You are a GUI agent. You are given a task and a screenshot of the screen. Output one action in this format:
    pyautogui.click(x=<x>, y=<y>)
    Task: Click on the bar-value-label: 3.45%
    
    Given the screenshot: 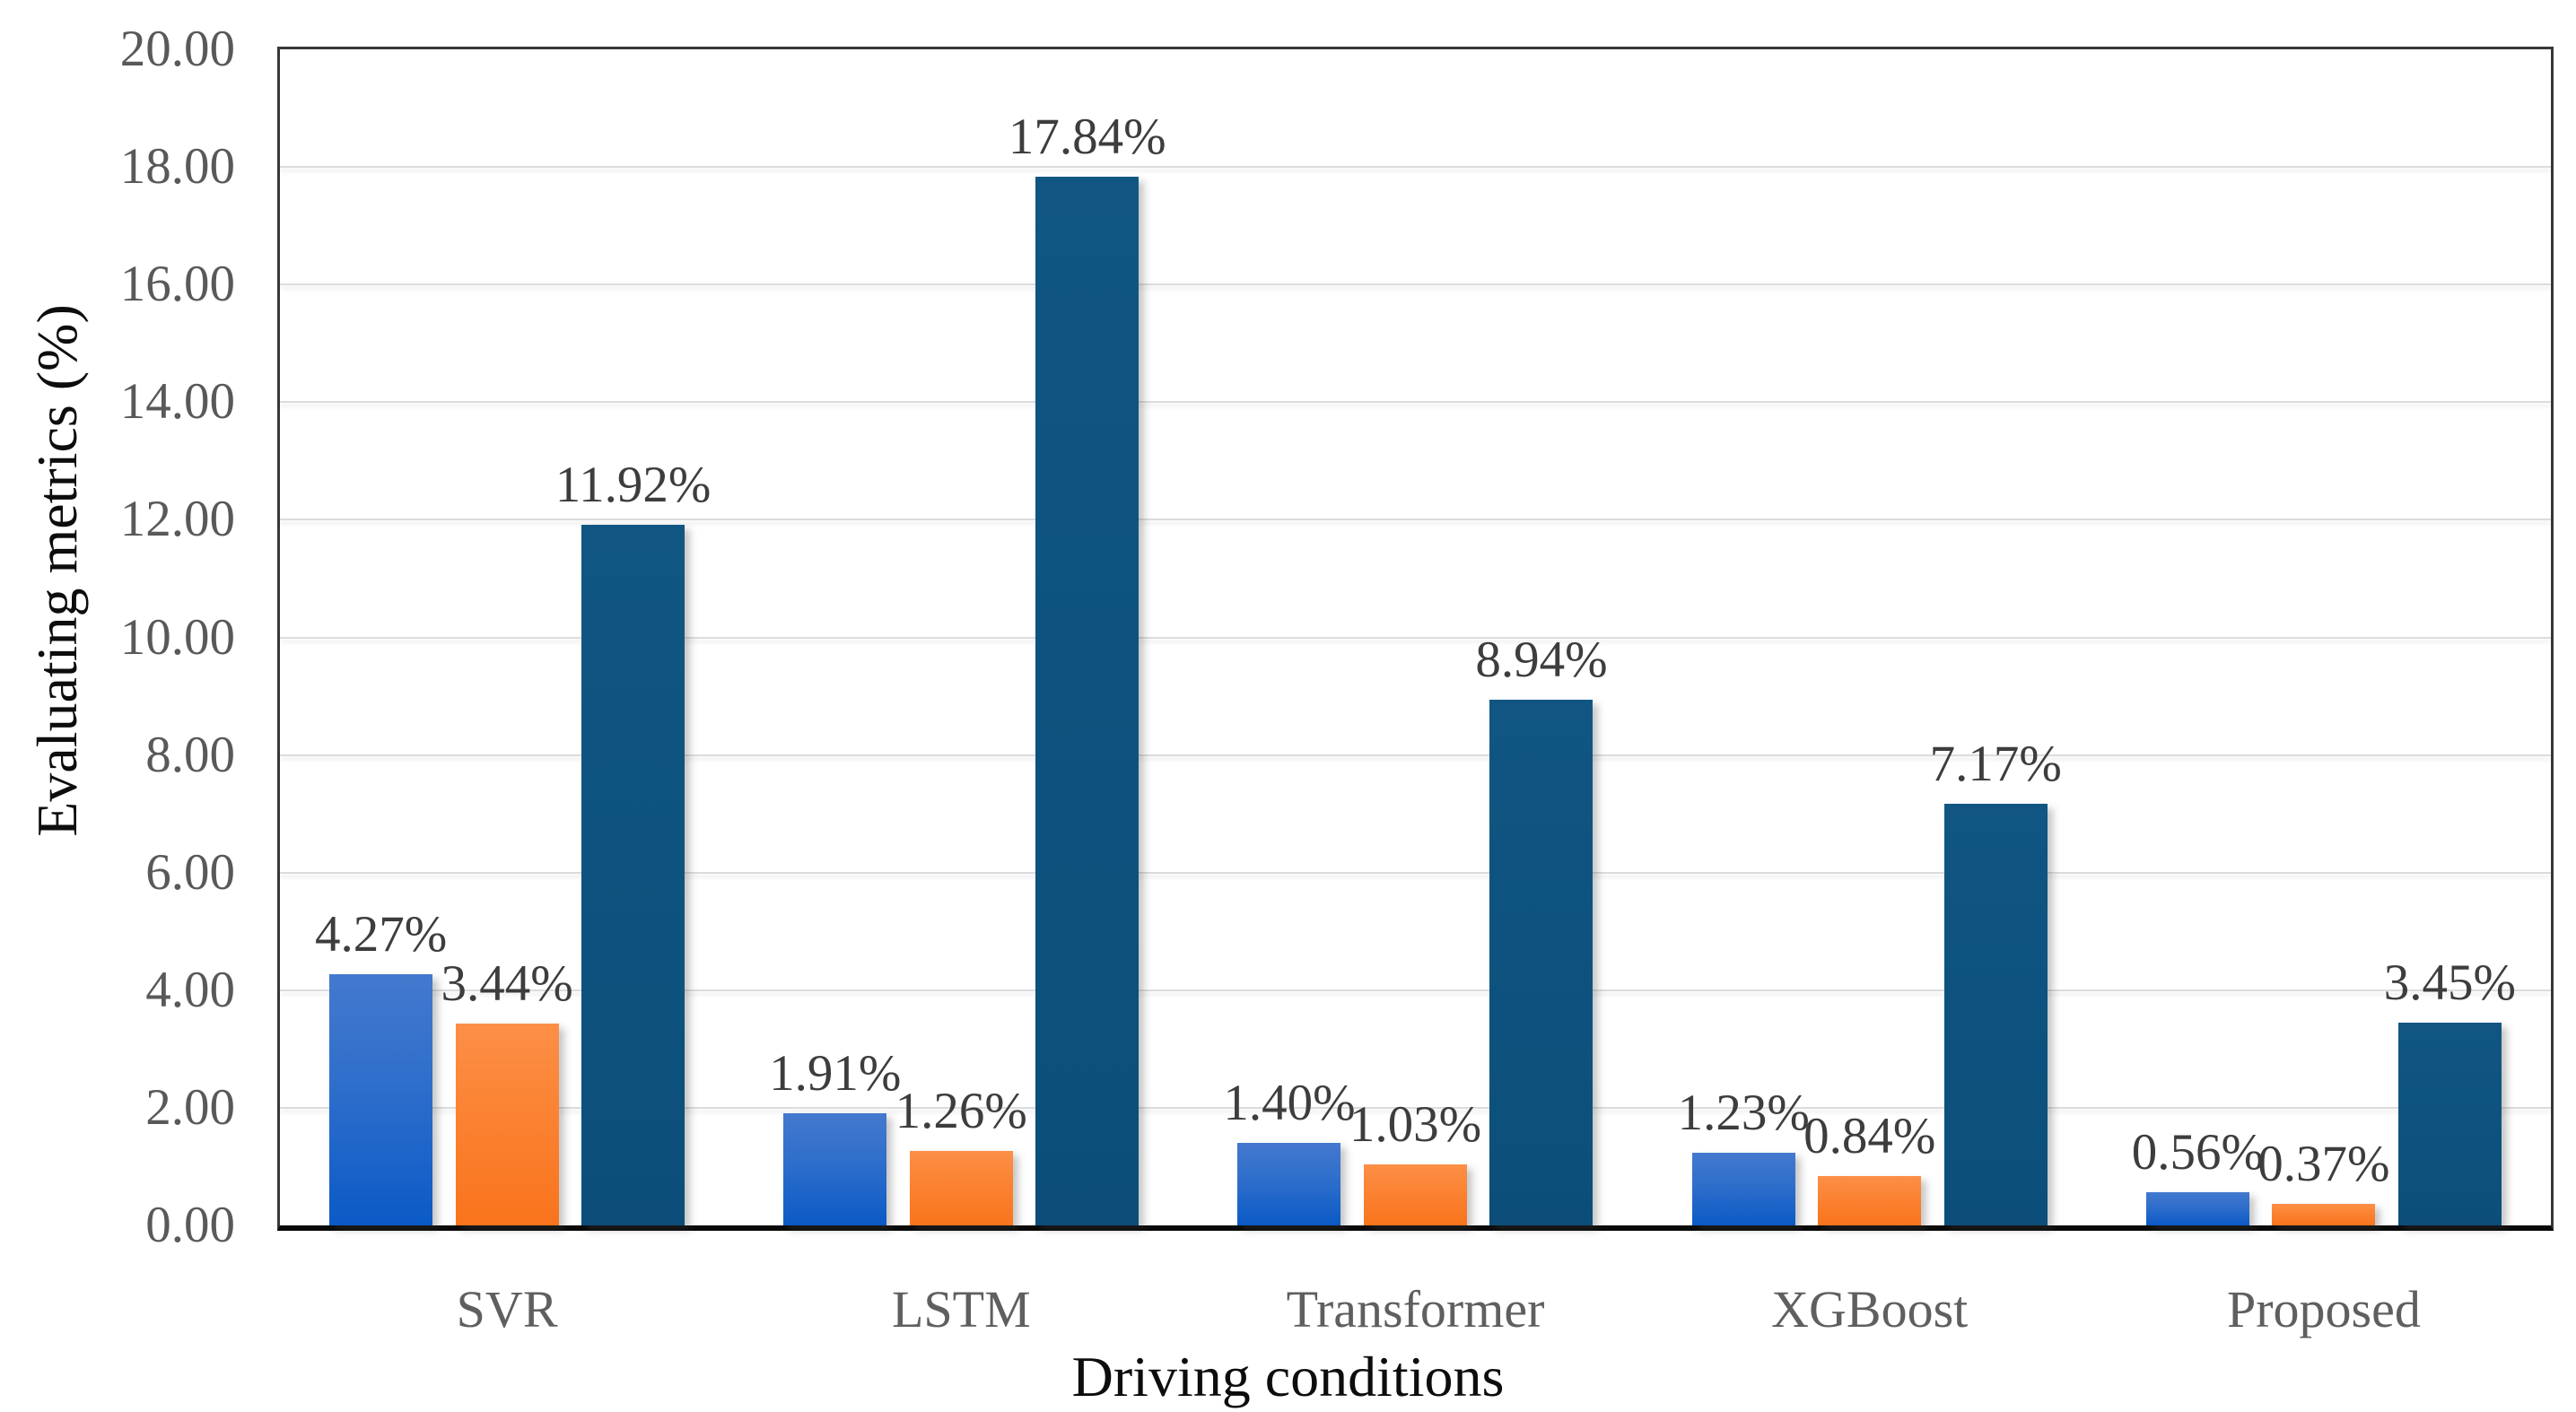 What is the action you would take?
    pyautogui.click(x=2450, y=982)
    